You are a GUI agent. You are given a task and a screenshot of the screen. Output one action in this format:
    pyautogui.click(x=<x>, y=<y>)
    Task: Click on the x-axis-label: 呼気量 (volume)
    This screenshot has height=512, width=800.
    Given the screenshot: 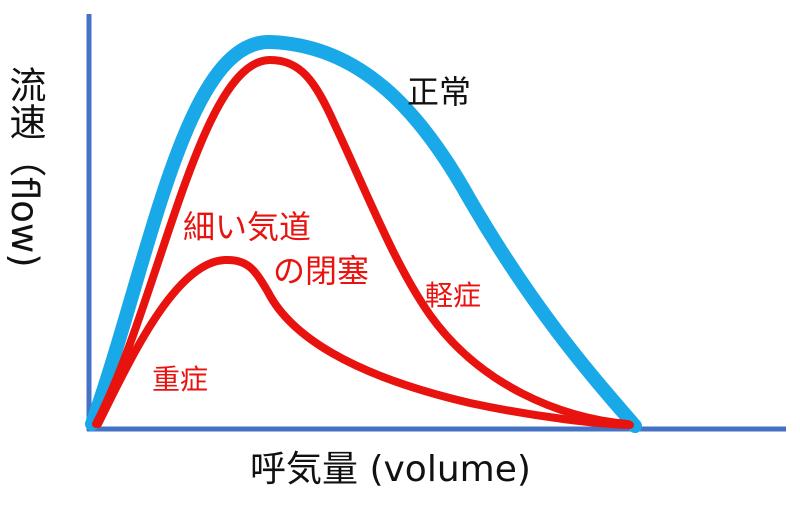 What is the action you would take?
    pyautogui.click(x=390, y=469)
    